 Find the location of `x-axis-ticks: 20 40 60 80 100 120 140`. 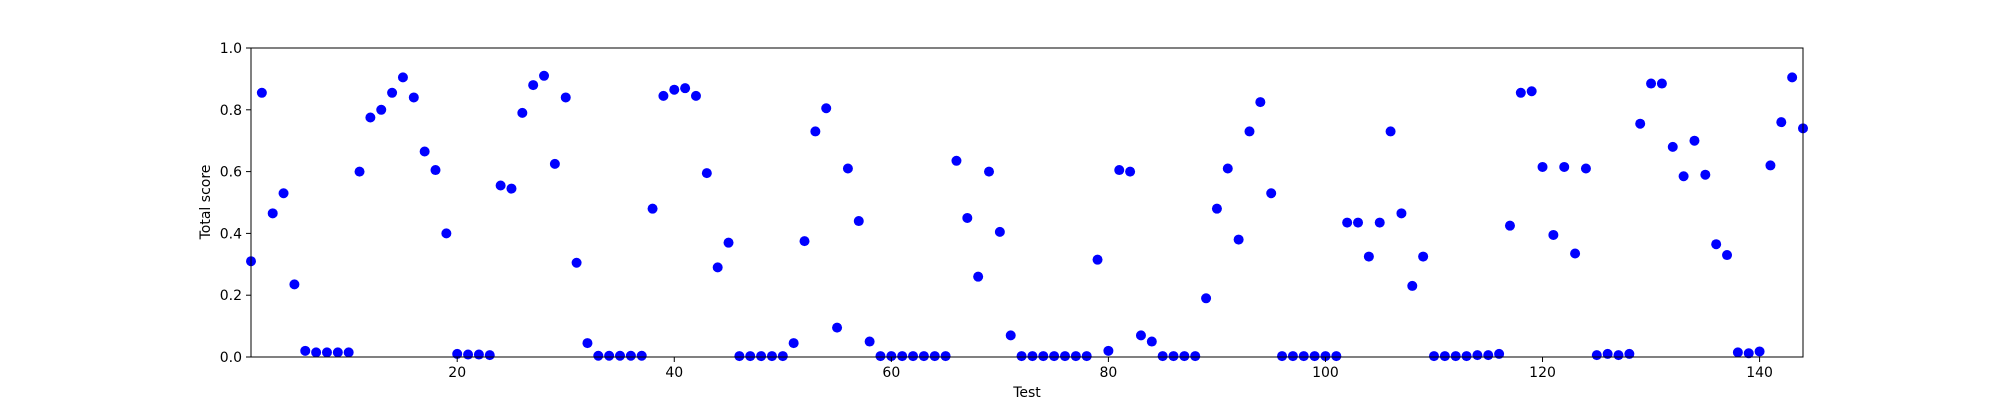

x-axis-ticks: 20 40 60 80 100 120 140 is located at coordinates (1110, 369).